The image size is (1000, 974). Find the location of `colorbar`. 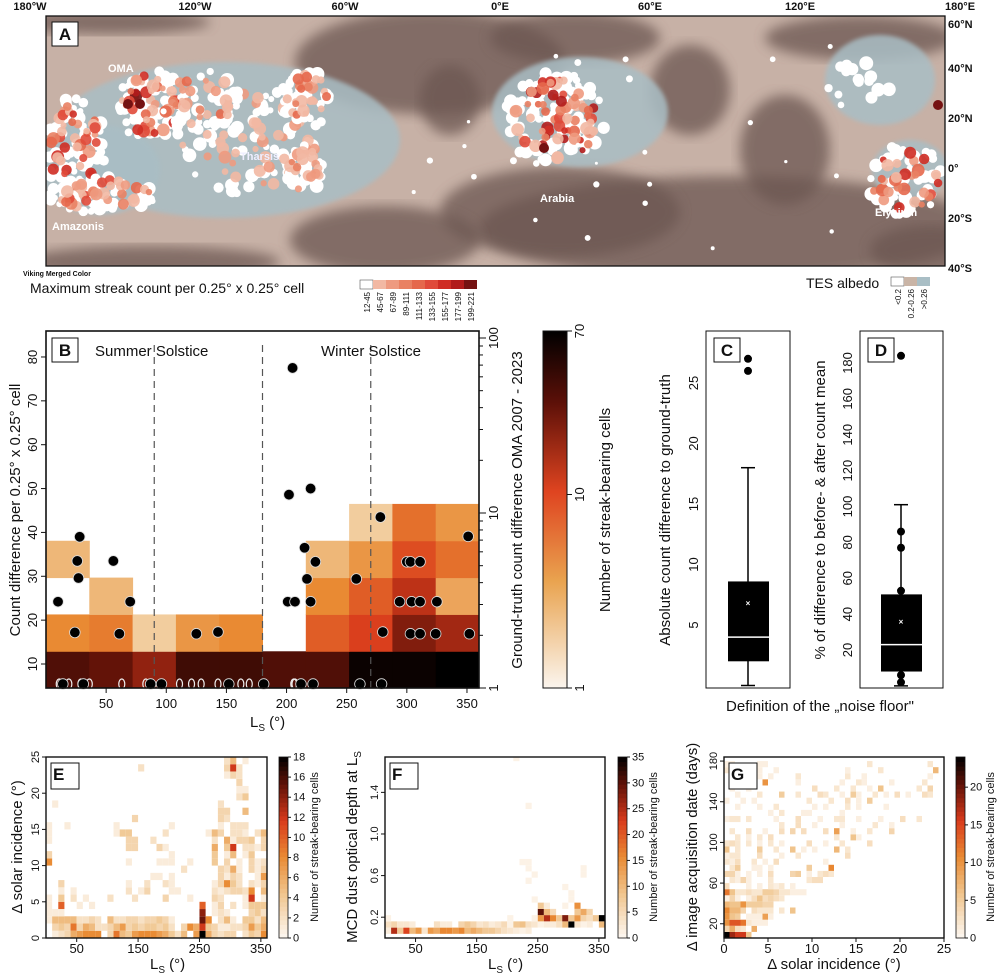

colorbar is located at coordinates (622, 847).